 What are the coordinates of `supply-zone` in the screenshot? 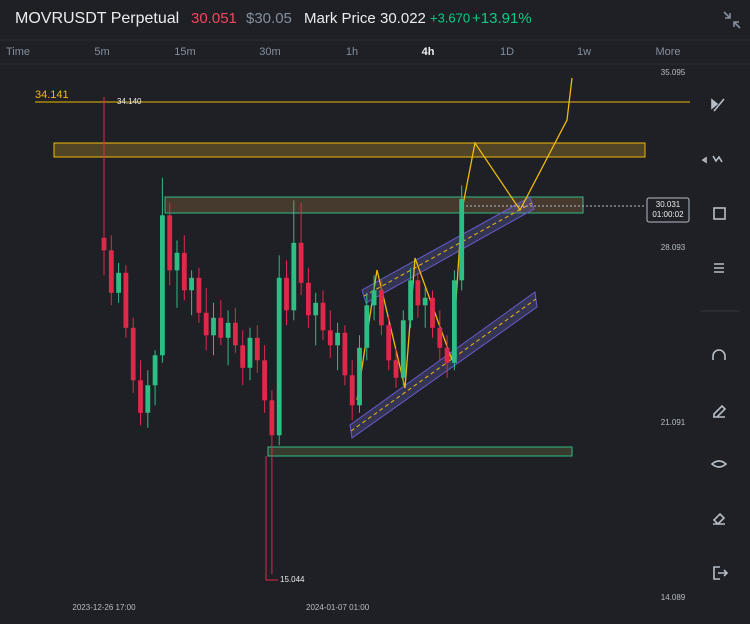 It's located at (374, 205).